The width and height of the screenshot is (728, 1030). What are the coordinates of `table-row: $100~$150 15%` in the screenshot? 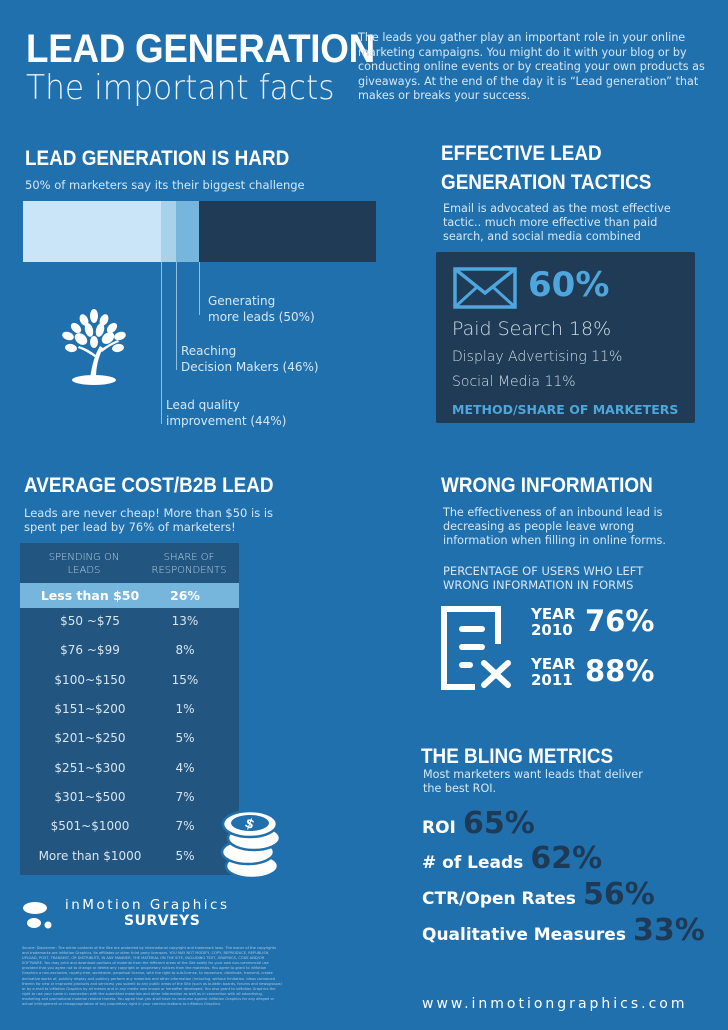 It's located at (126, 680).